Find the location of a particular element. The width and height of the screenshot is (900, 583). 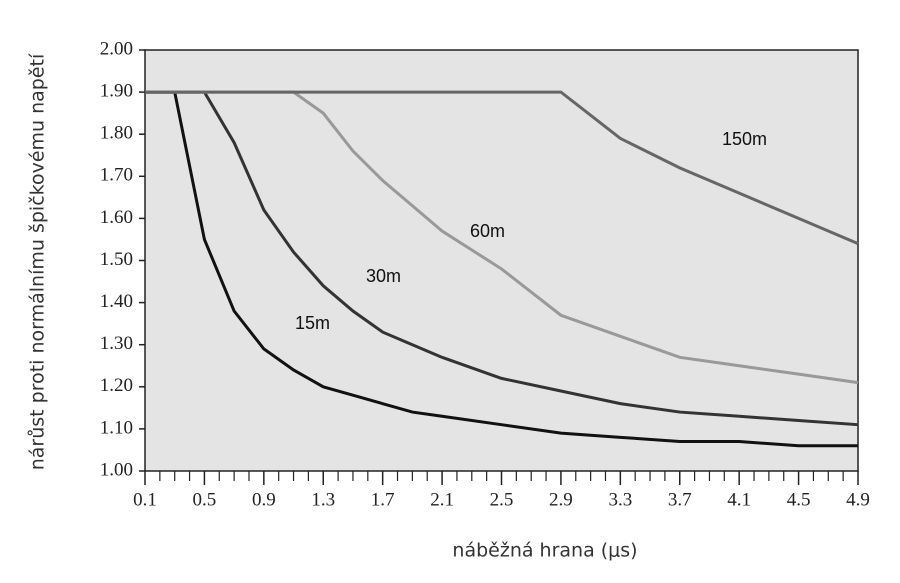

x-tick-label: 2.1 is located at coordinates (442, 499).